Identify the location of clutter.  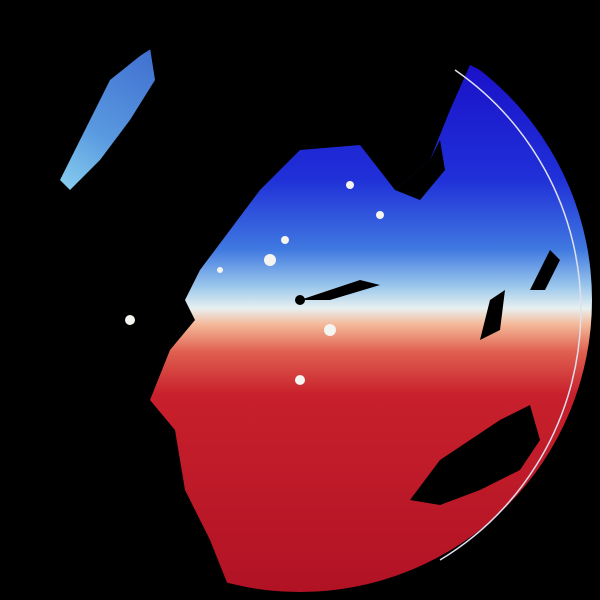
(254, 283).